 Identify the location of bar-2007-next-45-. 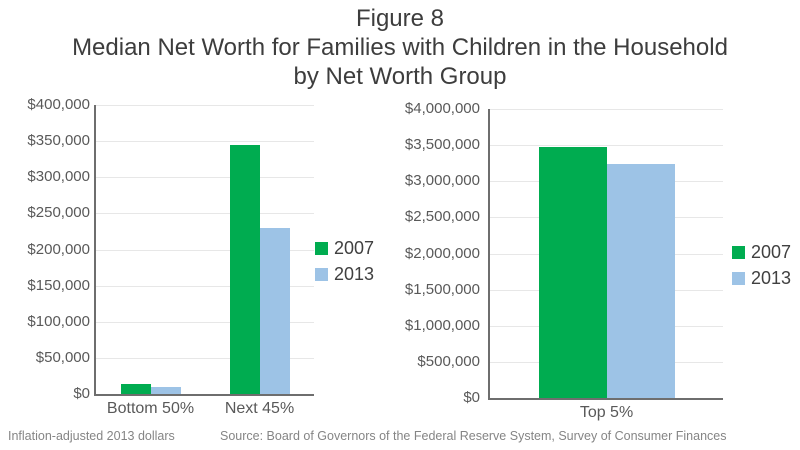
(245, 269).